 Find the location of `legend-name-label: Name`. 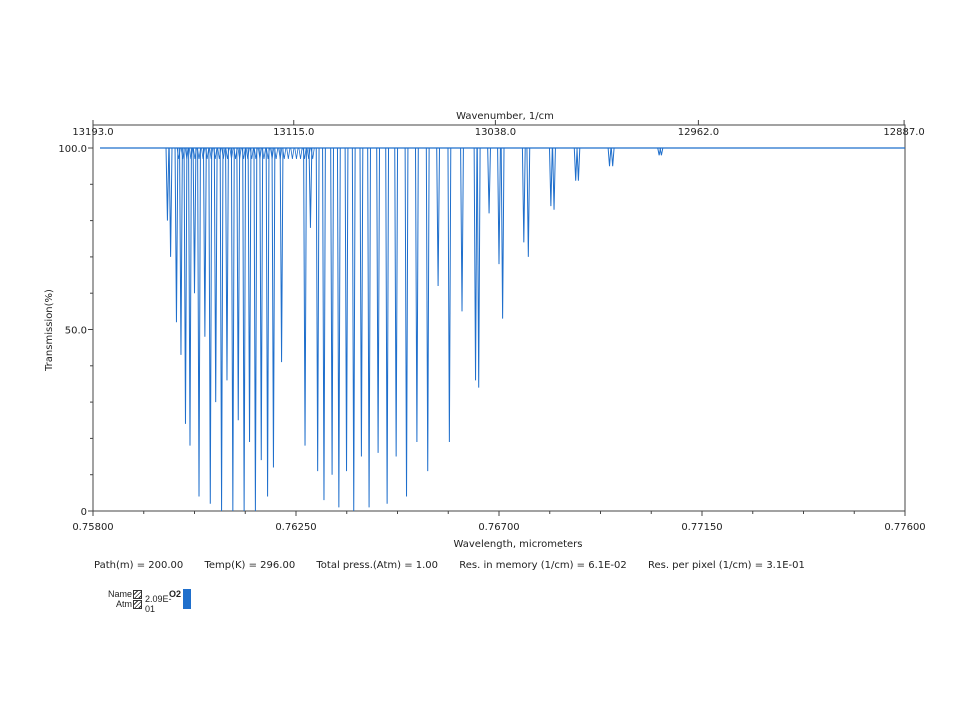

legend-name-label: Name is located at coordinates (120, 594).